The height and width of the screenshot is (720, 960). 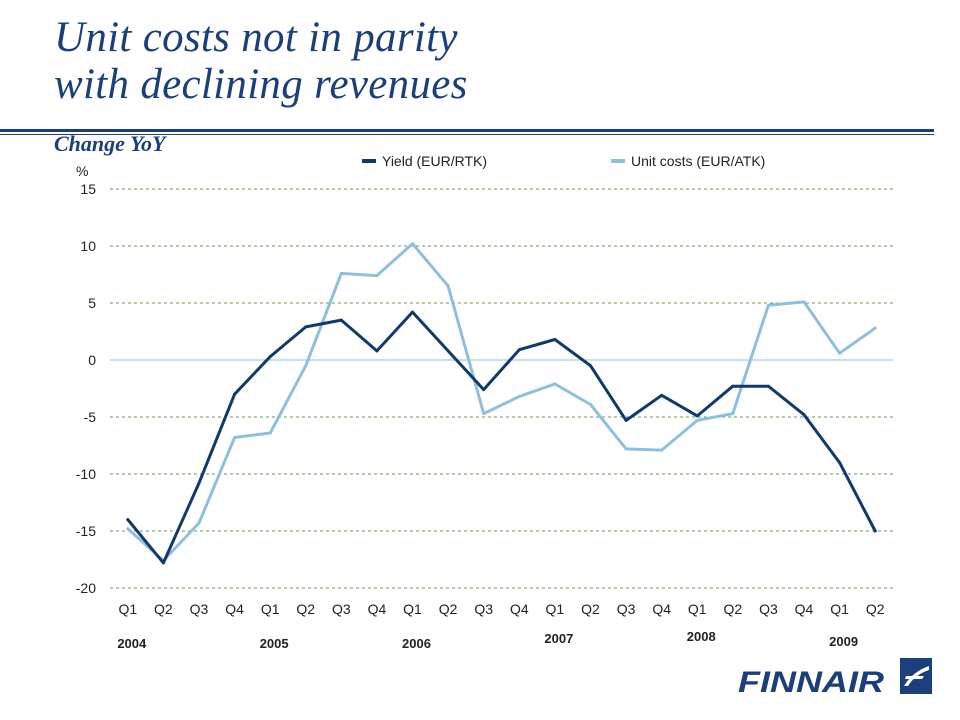 What do you see at coordinates (90, 417) in the screenshot?
I see `y-tick-label-4: -5` at bounding box center [90, 417].